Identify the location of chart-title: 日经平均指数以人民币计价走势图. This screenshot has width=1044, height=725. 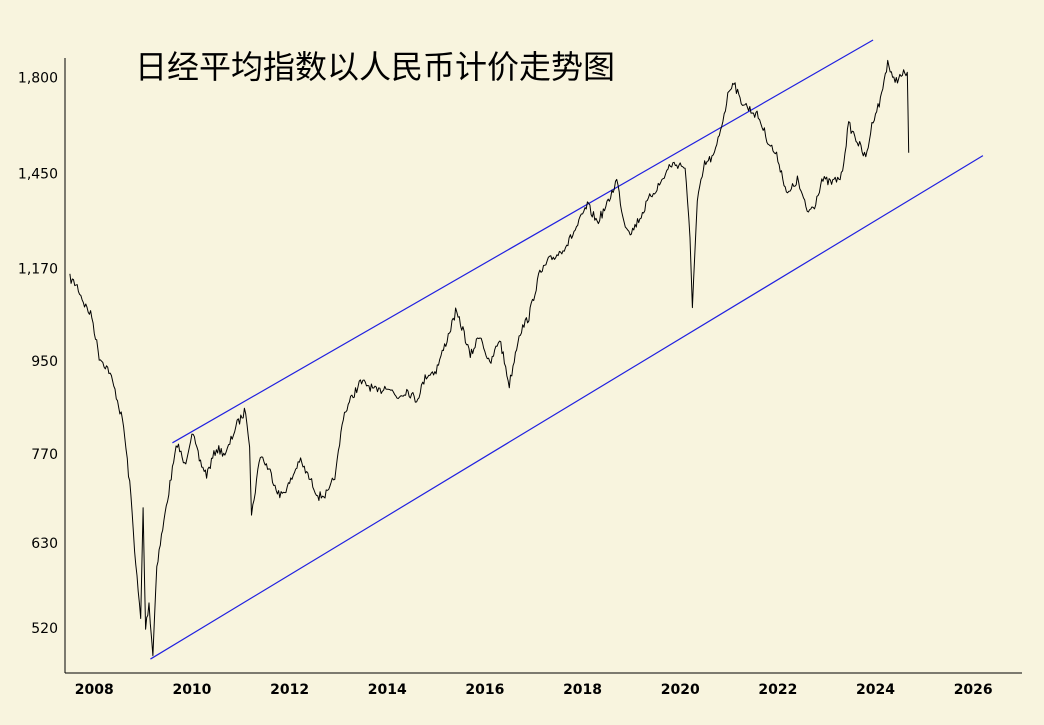
(375, 67).